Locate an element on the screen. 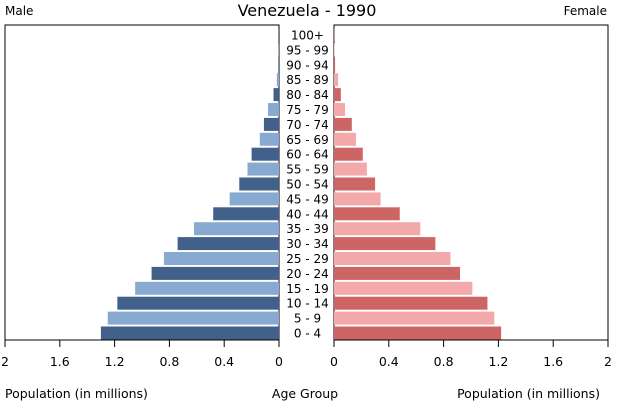 The height and width of the screenshot is (408, 619). female-x-tick-label: 0.8 is located at coordinates (444, 361).